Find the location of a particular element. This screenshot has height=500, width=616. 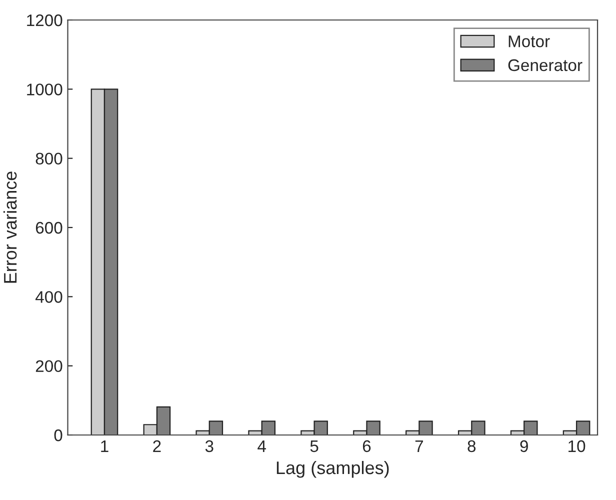

x-tick-label: 5 is located at coordinates (314, 446).